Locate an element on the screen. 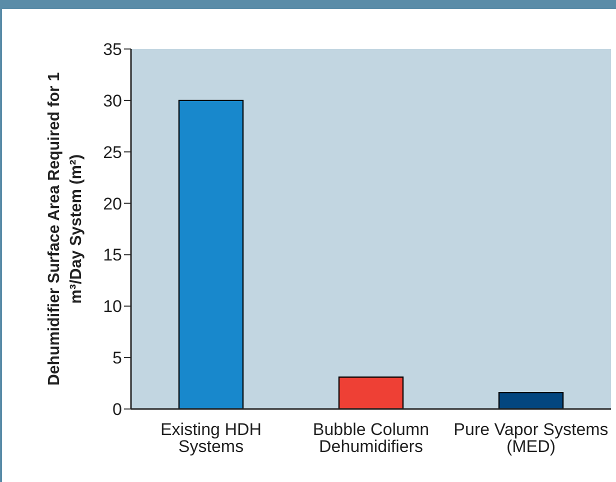 The height and width of the screenshot is (482, 616). y-tick-label: 15 is located at coordinates (112, 255).